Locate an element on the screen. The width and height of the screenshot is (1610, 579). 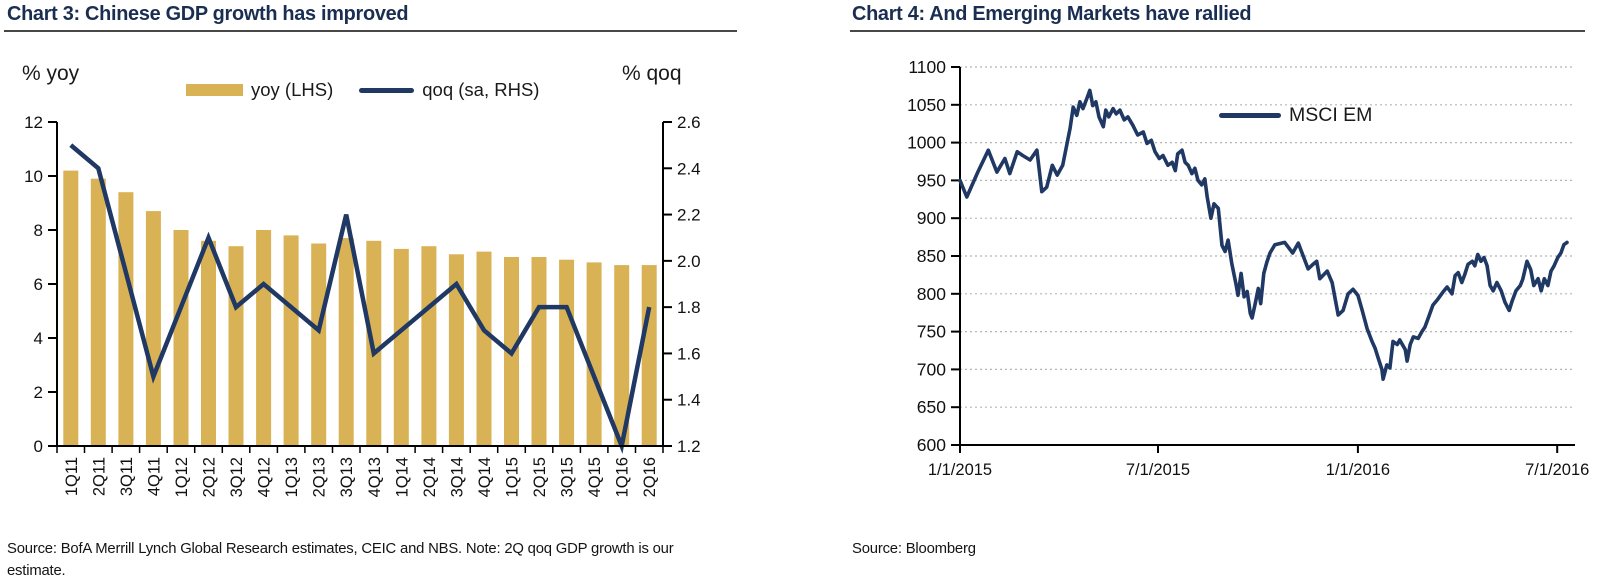
x-axis-category-label: 1Q16 is located at coordinates (623, 477).